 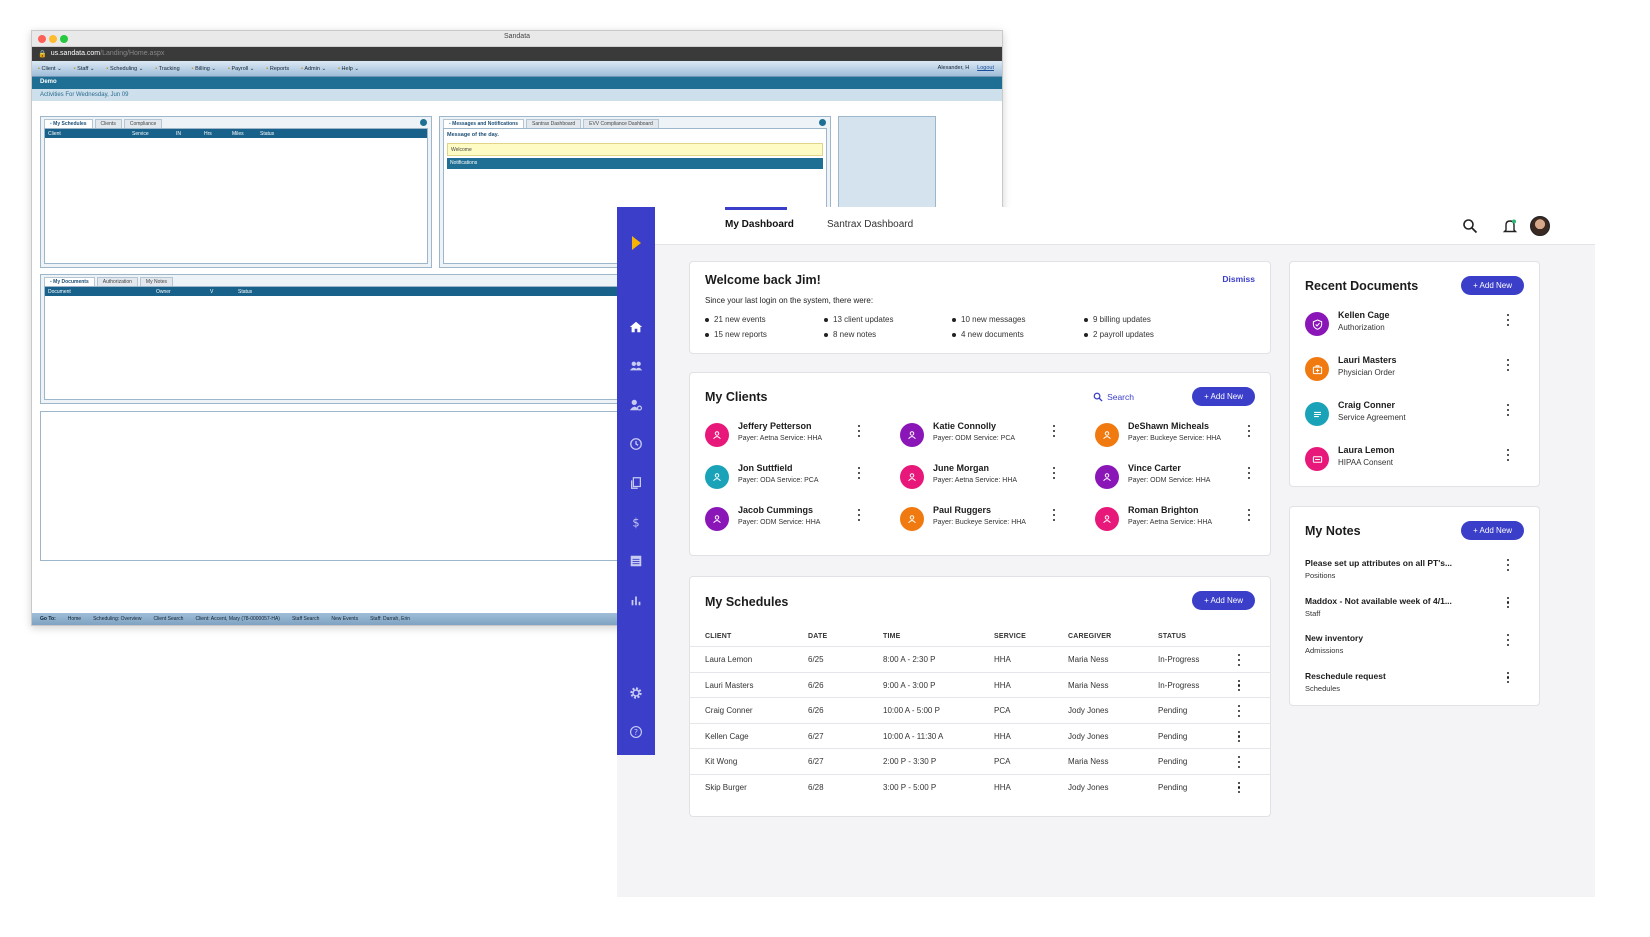 I want to click on client-item: Katie Connolly Payer: ODM Service: PCA, so click(x=995, y=437).